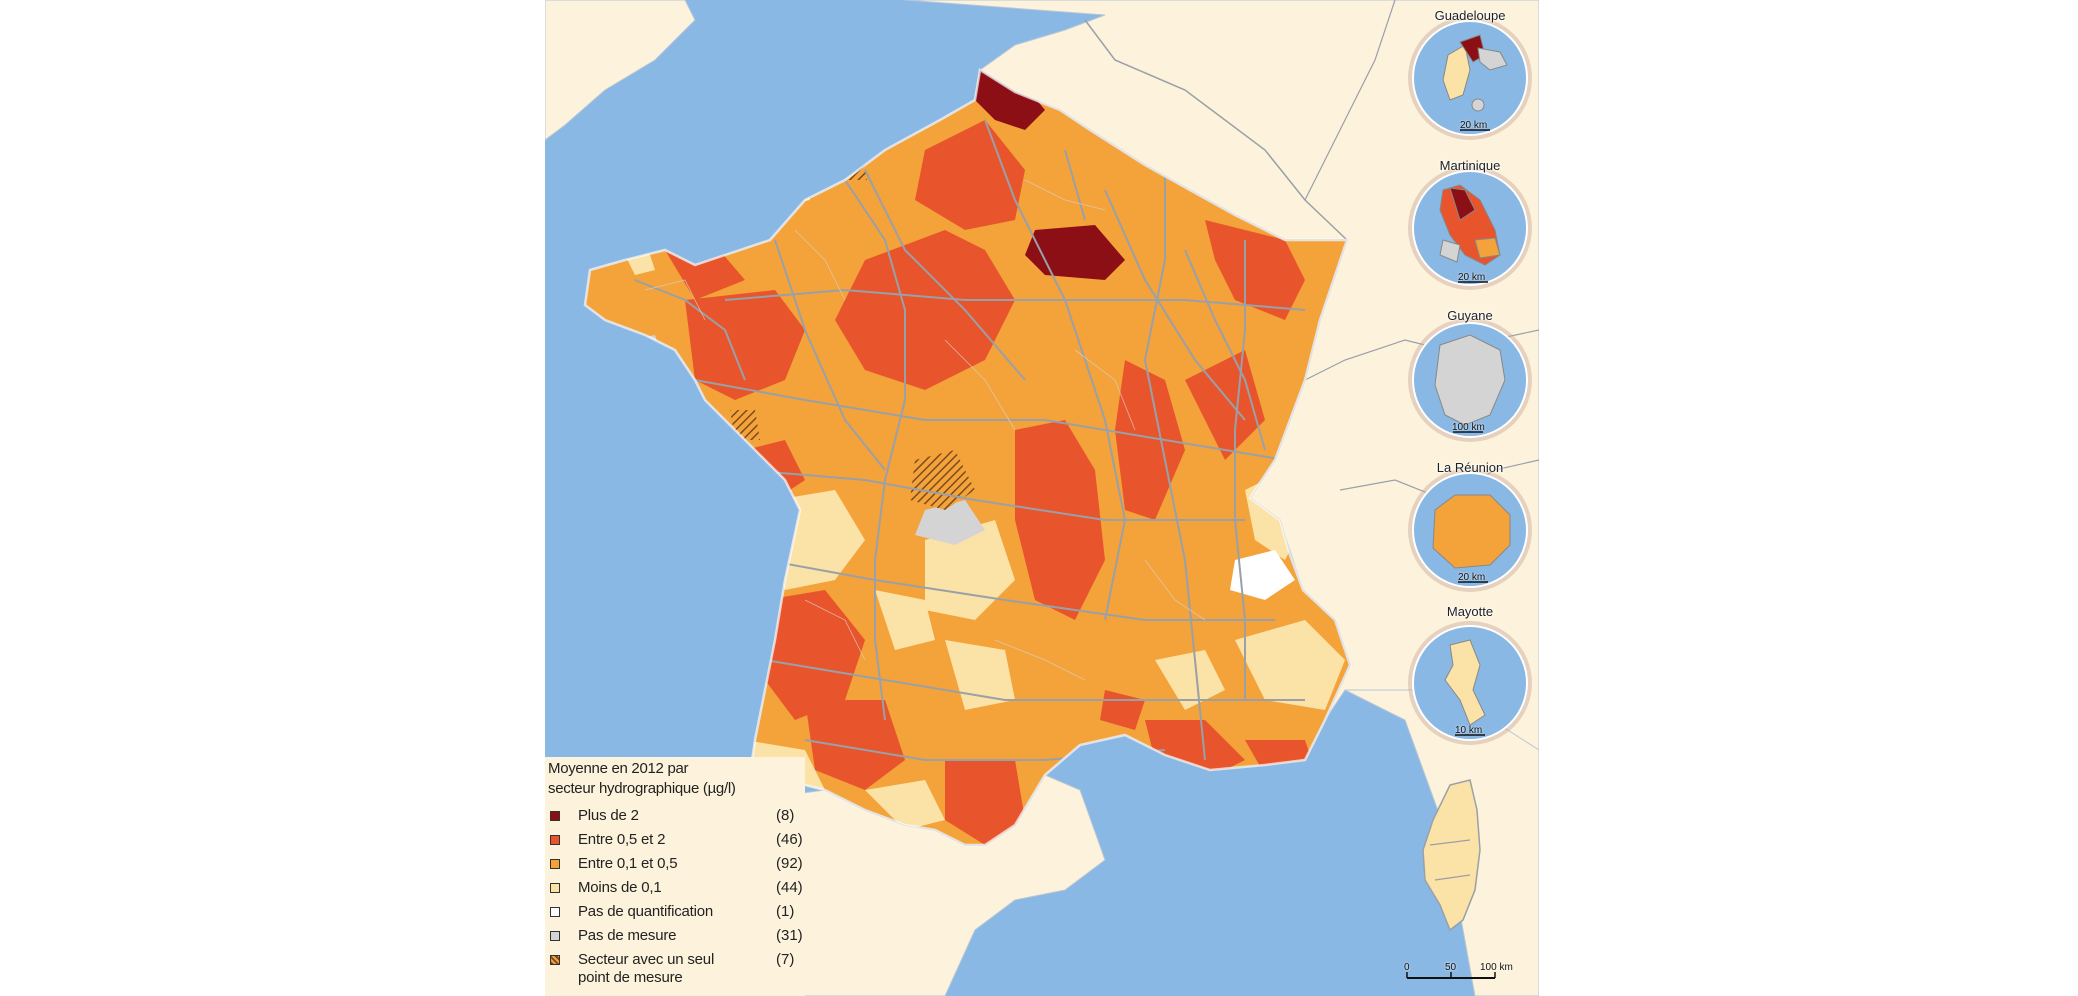 Image resolution: width=2078 pixels, height=996 pixels. I want to click on legend-count: (92), so click(789, 863).